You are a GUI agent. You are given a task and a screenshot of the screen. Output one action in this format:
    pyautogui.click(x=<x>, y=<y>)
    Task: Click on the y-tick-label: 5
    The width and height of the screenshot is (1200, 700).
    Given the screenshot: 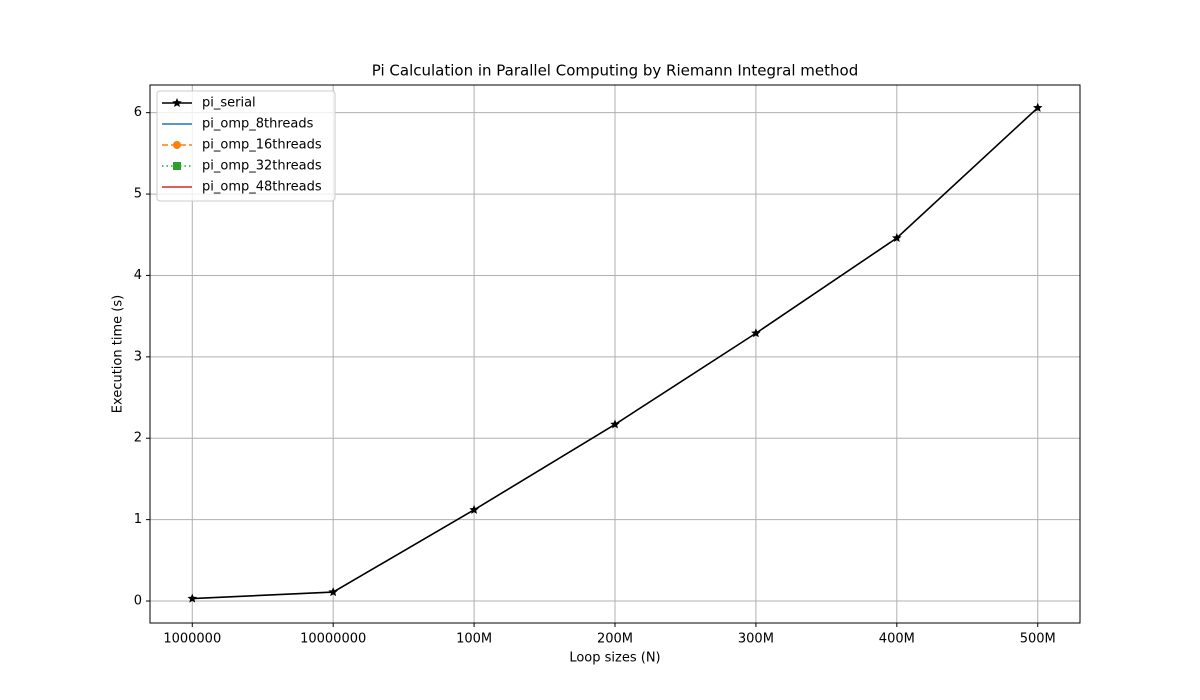 What is the action you would take?
    pyautogui.click(x=138, y=194)
    